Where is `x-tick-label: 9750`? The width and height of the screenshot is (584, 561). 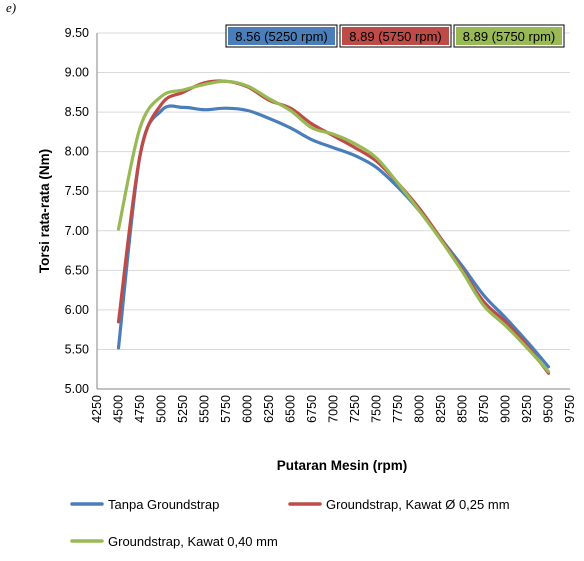
x-tick-label: 9750 is located at coordinates (570, 409).